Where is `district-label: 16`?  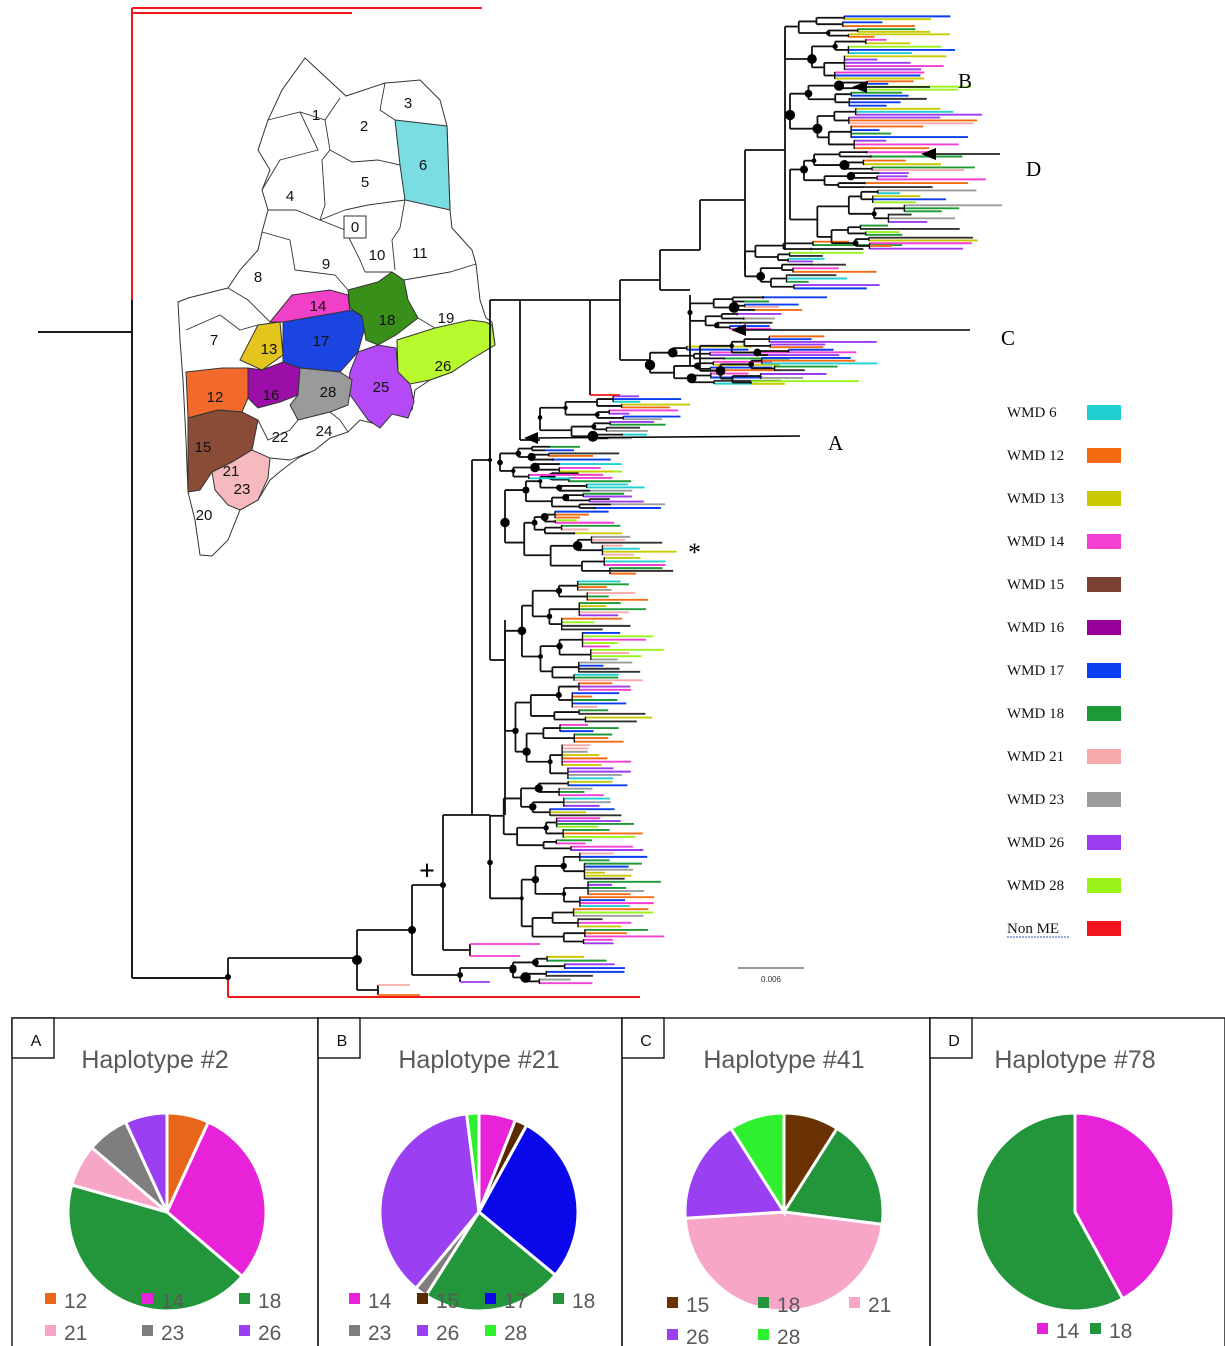 district-label: 16 is located at coordinates (271, 395).